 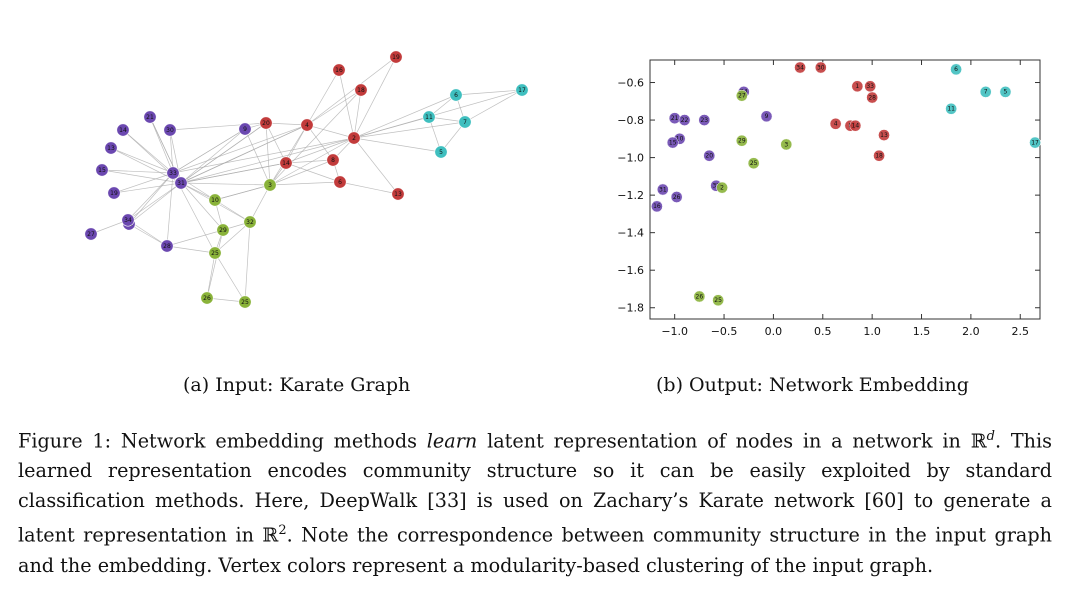 What do you see at coordinates (128, 220) in the screenshot?
I see `graph-node: 34` at bounding box center [128, 220].